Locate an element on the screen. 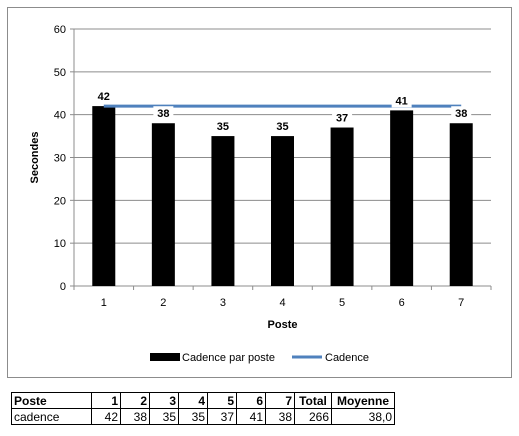 The width and height of the screenshot is (519, 436). y-tick-label: 60 is located at coordinates (60, 30).